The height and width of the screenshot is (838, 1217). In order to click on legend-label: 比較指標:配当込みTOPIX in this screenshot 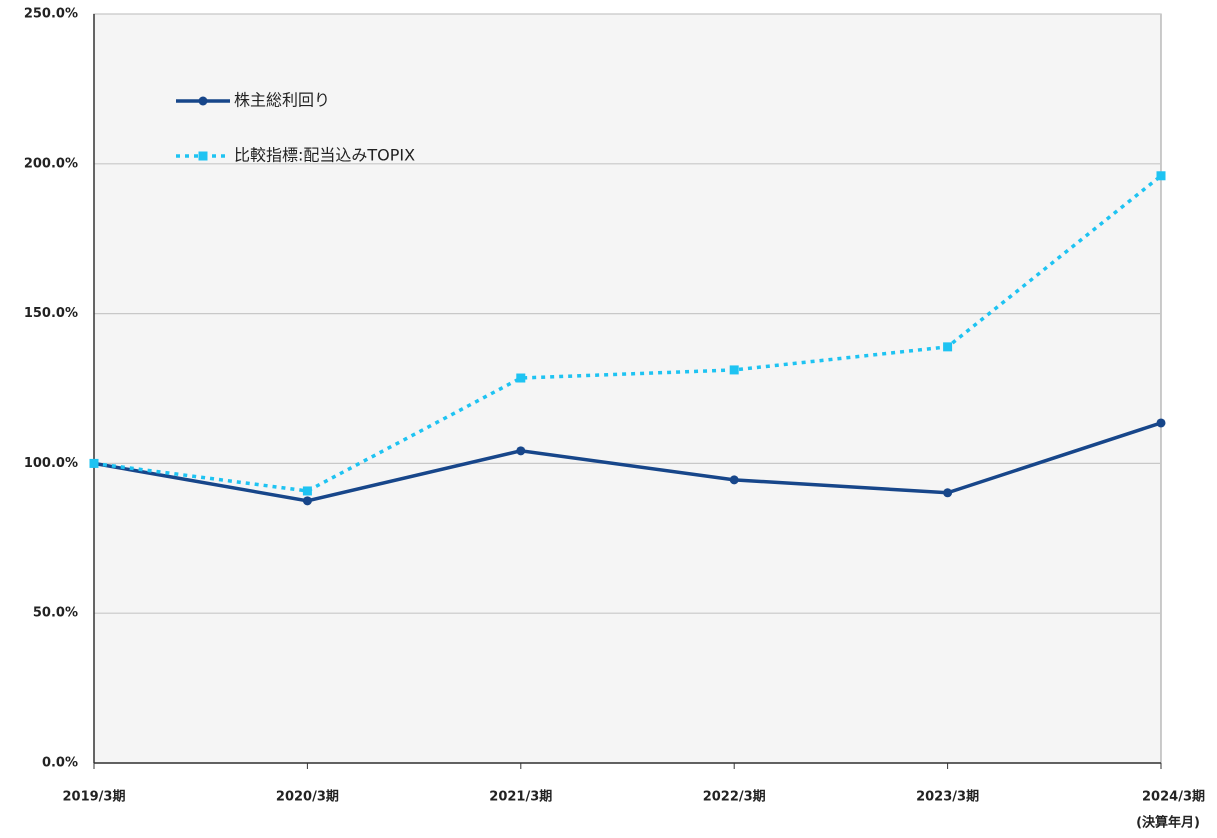, I will do `click(324, 155)`.